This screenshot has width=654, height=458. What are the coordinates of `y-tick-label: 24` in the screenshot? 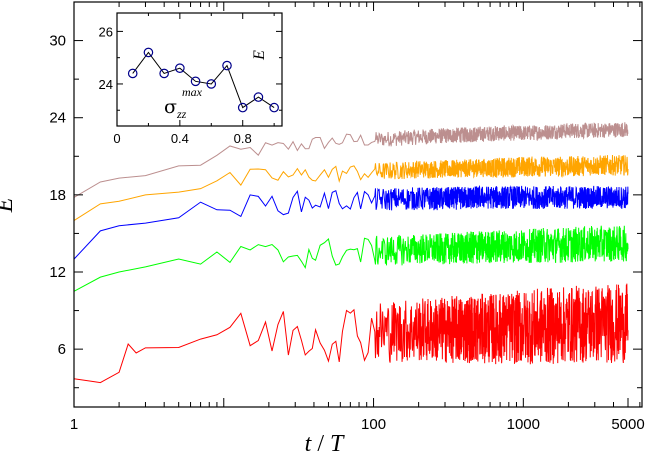 It's located at (57, 118).